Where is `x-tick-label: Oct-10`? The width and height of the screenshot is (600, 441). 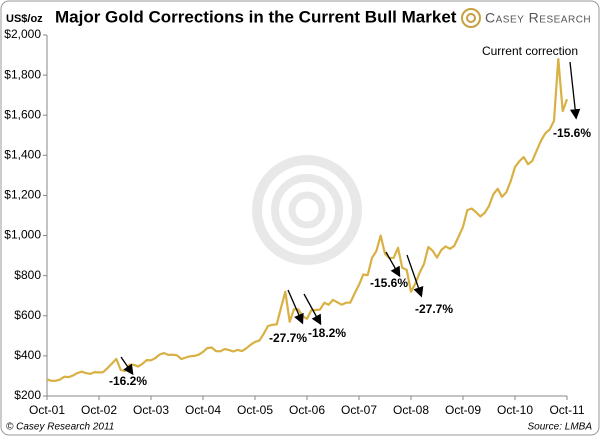 x-tick-label: Oct-10 is located at coordinates (515, 410).